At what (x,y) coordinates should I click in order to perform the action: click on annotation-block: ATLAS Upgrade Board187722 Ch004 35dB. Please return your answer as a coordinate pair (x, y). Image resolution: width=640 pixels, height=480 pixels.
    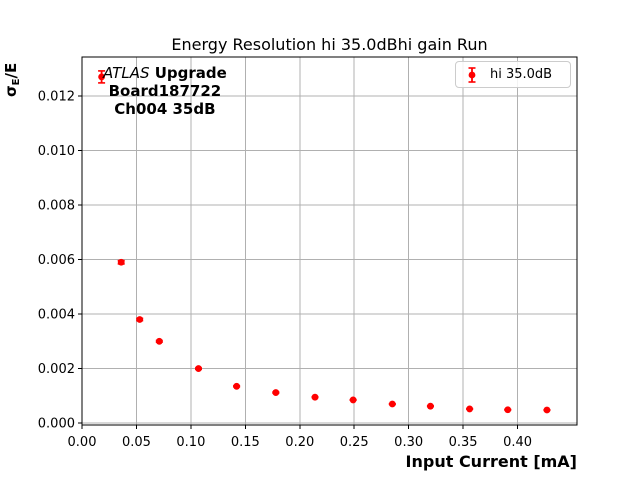
    Looking at the image, I should click on (165, 91).